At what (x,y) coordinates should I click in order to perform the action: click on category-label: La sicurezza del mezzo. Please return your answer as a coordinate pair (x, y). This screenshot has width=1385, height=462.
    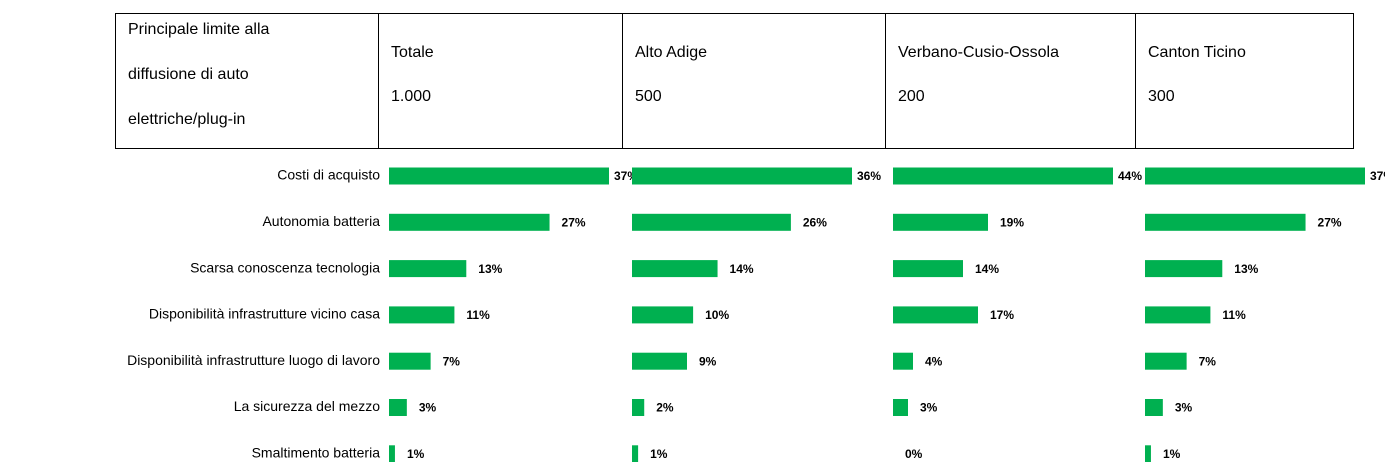
    Looking at the image, I should click on (307, 406).